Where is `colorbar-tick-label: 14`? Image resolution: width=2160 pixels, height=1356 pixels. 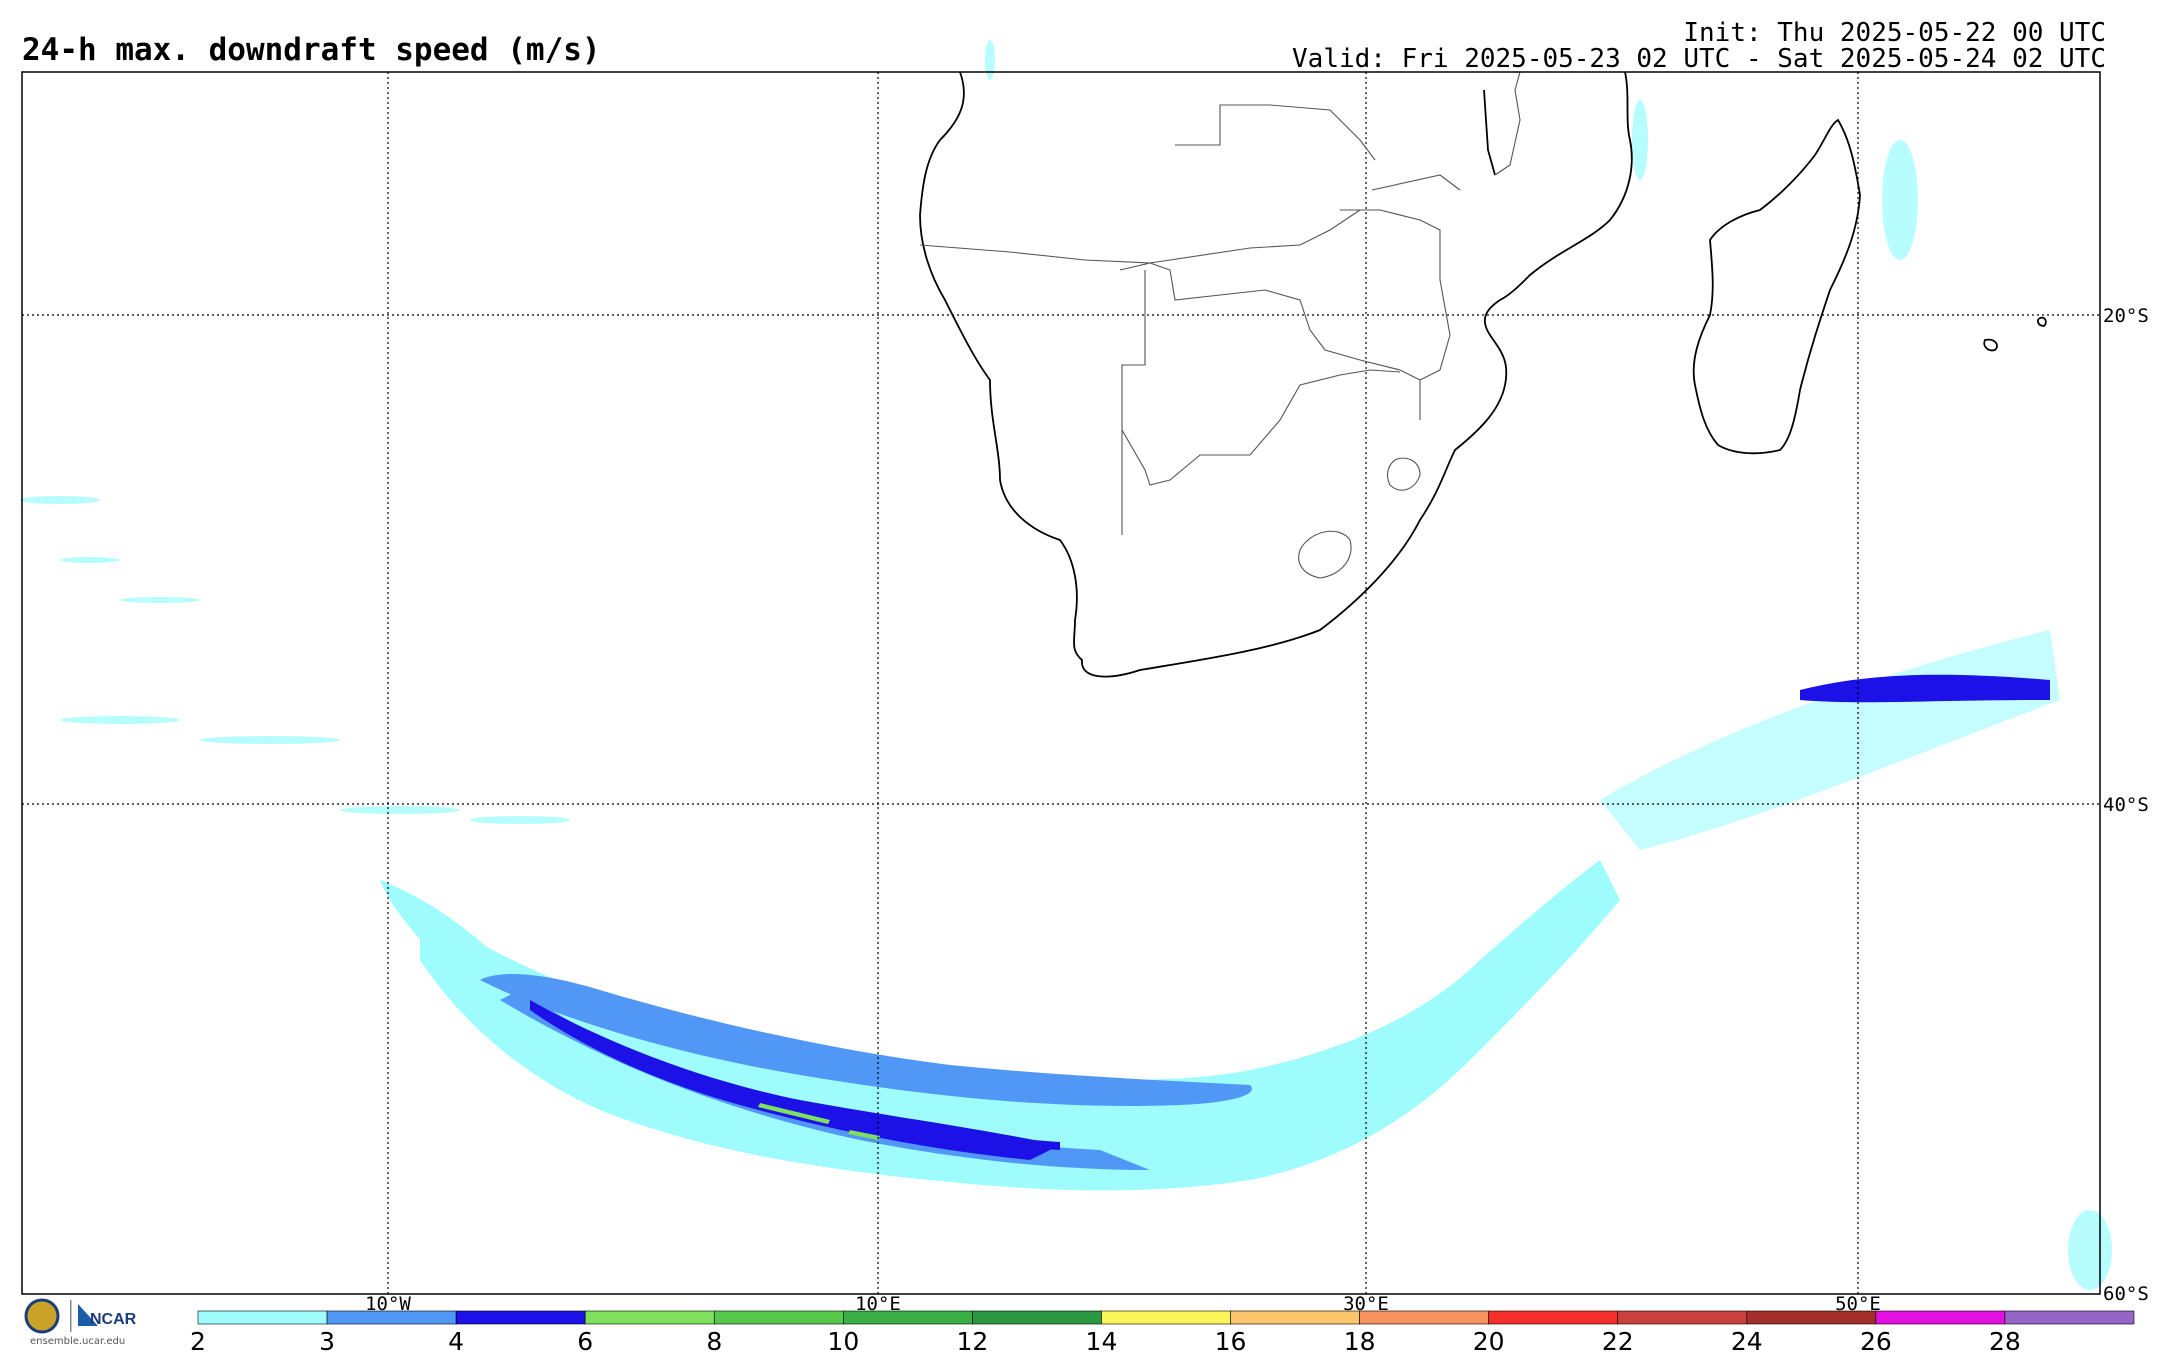 colorbar-tick-label: 14 is located at coordinates (1101, 1341).